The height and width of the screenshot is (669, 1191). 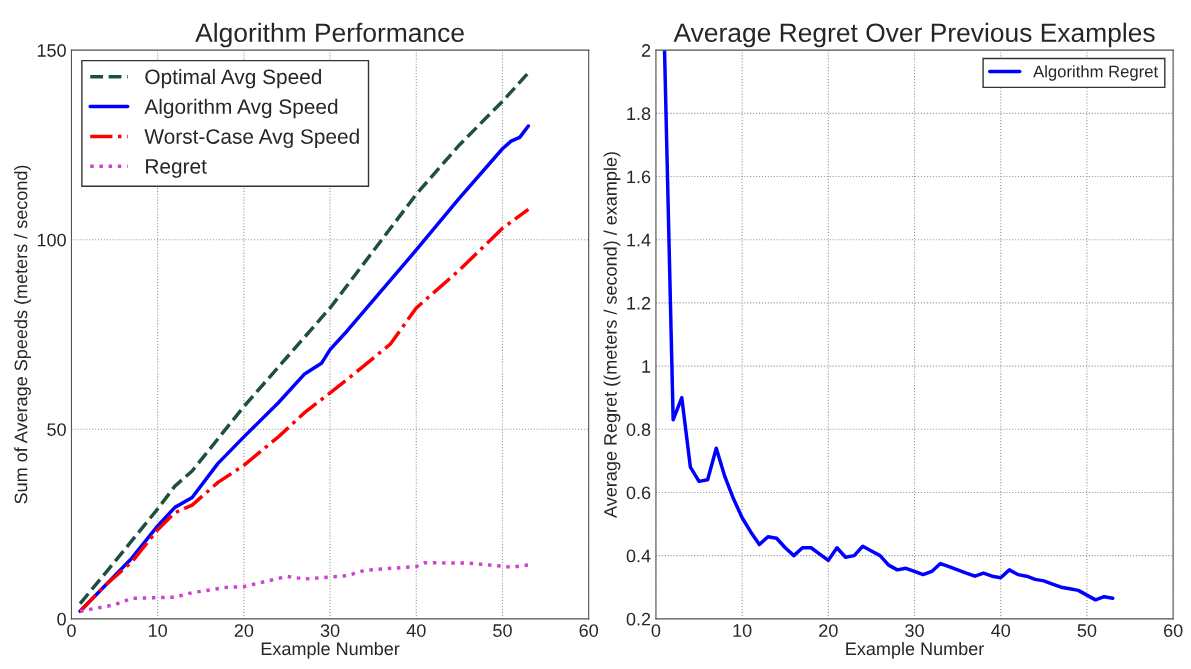 I want to click on y-tick-label: 0.6, so click(x=638, y=493).